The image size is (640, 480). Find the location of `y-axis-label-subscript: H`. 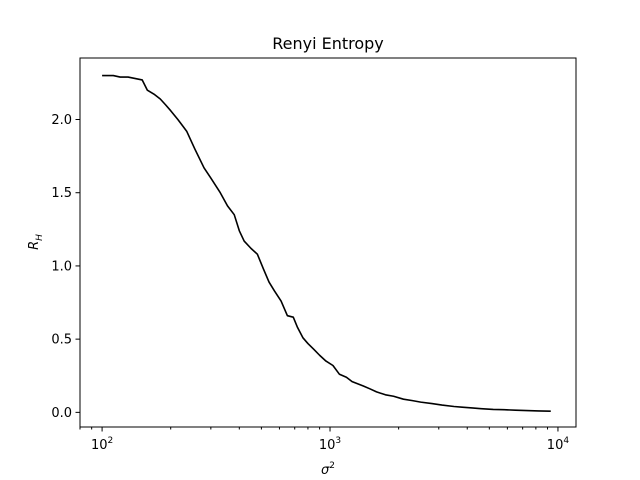

y-axis-label-subscript: H is located at coordinates (40, 237).